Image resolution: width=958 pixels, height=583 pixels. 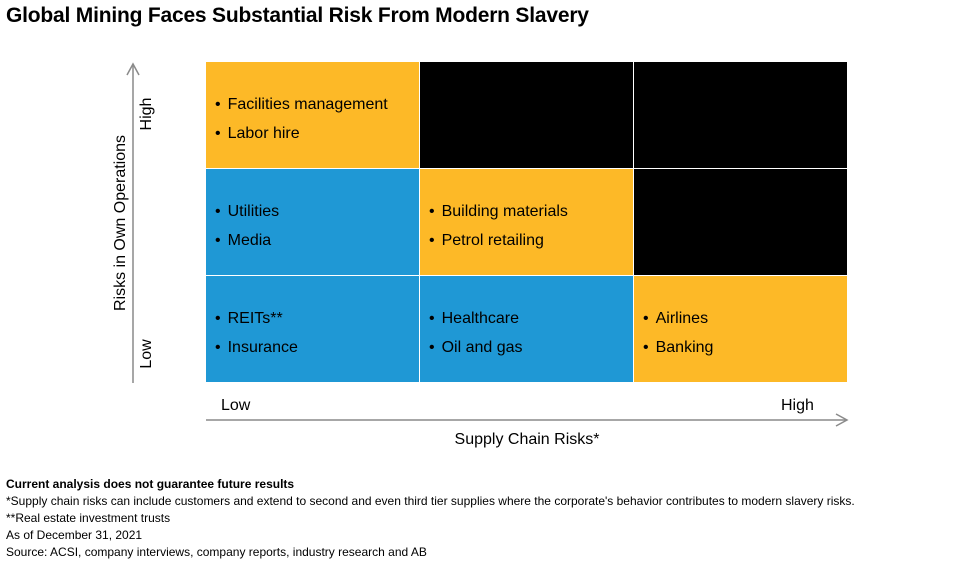 I want to click on industry-item: REITs**, so click(x=256, y=318).